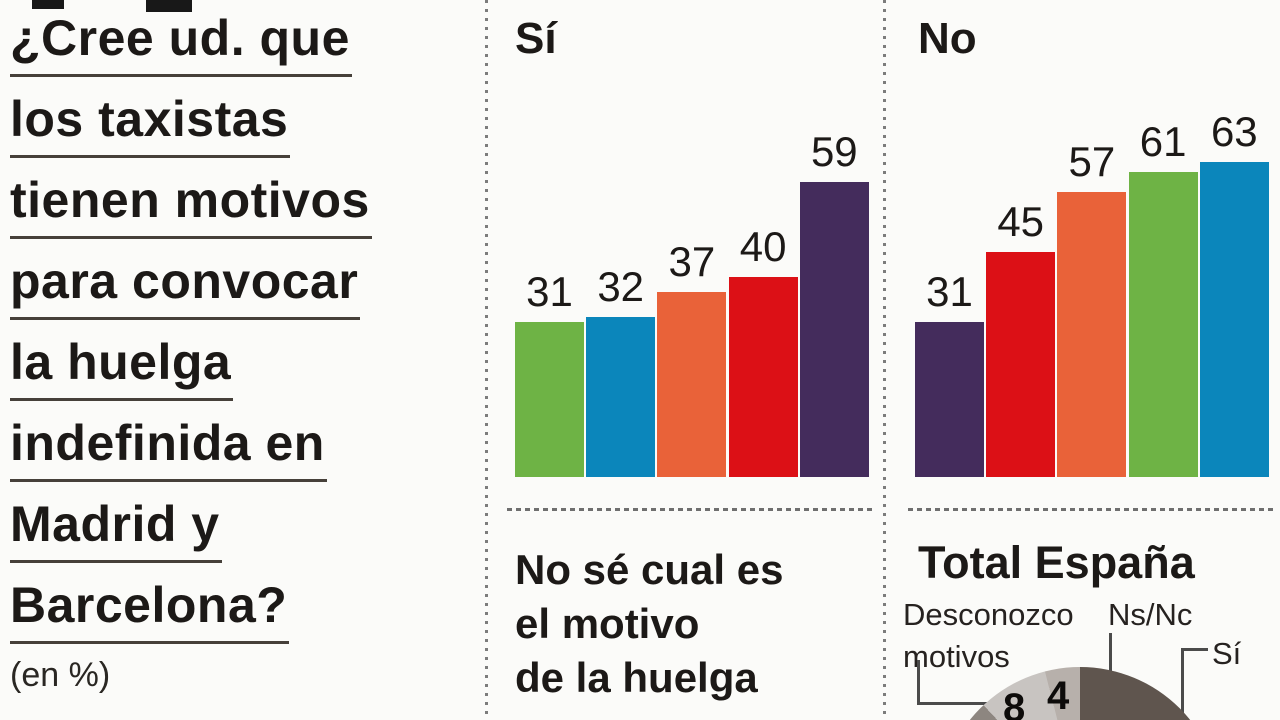 The image size is (1280, 720). I want to click on question-line: para convocar, so click(185, 285).